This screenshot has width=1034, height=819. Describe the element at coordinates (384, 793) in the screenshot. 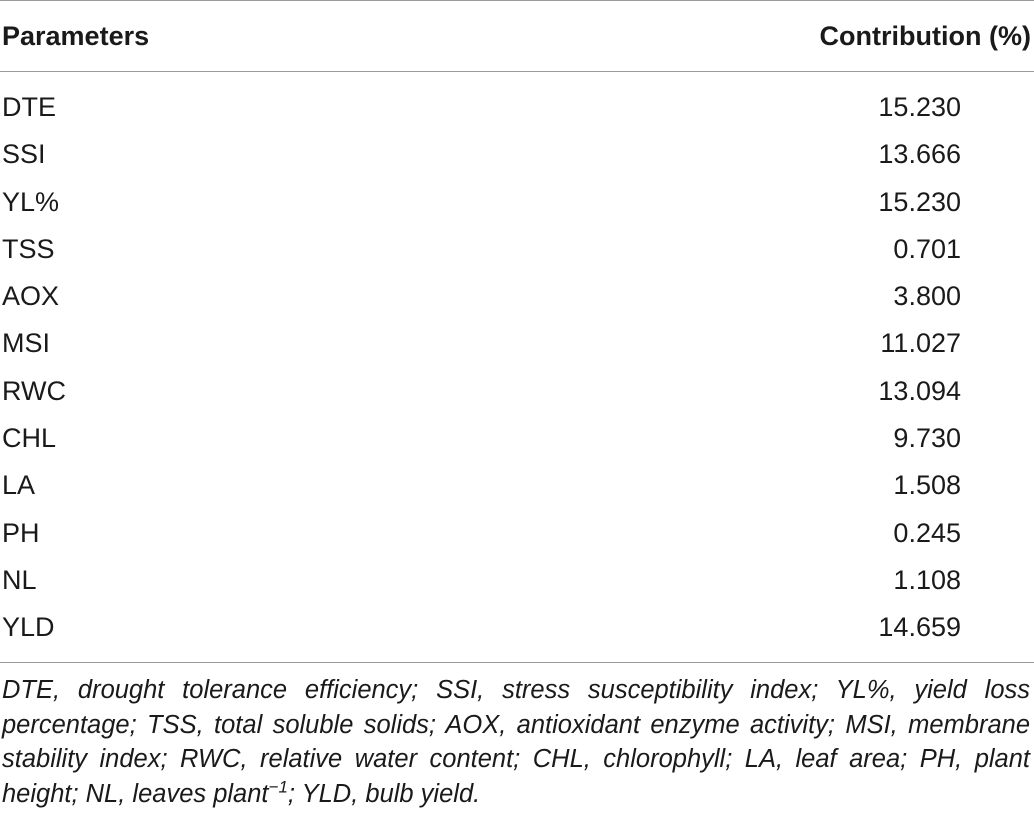

I see `footnote-text-end: ; YLD, bulb yield.` at that location.